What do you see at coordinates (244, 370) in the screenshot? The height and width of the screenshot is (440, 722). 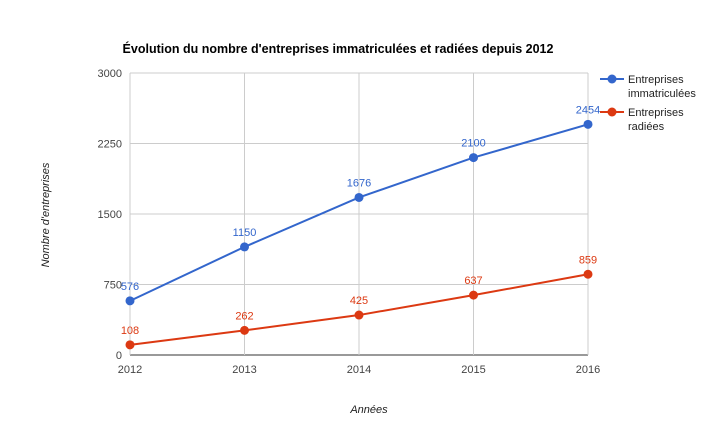 I see `x-tick-label: 2013` at bounding box center [244, 370].